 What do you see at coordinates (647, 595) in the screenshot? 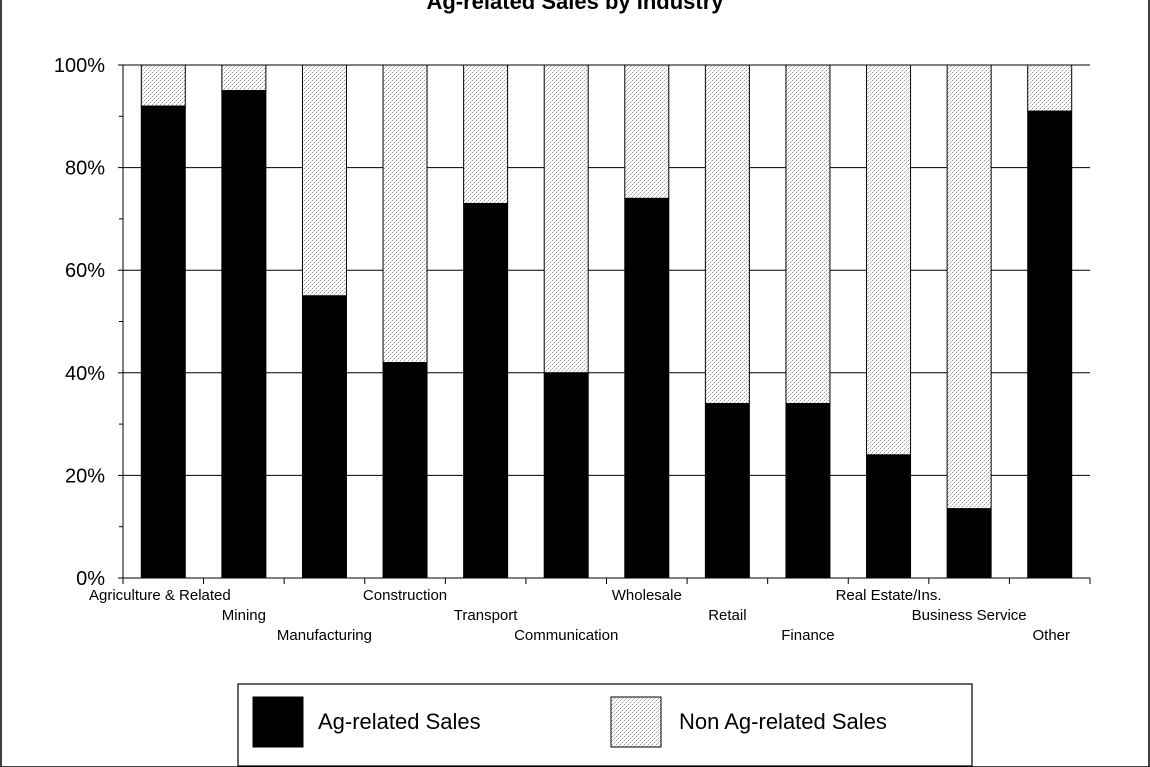
I see `x-category-label: Wholesale` at bounding box center [647, 595].